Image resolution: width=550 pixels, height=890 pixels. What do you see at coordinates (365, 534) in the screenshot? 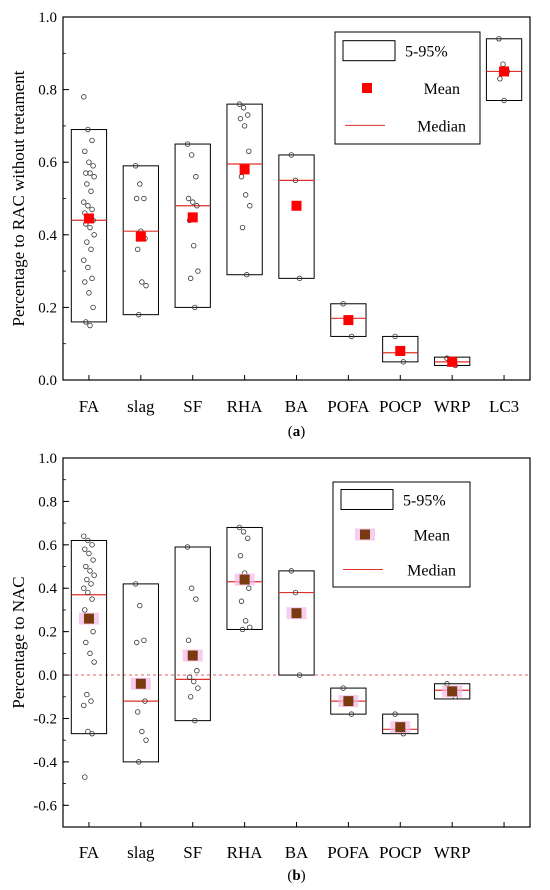
I see `legend-mean-swatch` at bounding box center [365, 534].